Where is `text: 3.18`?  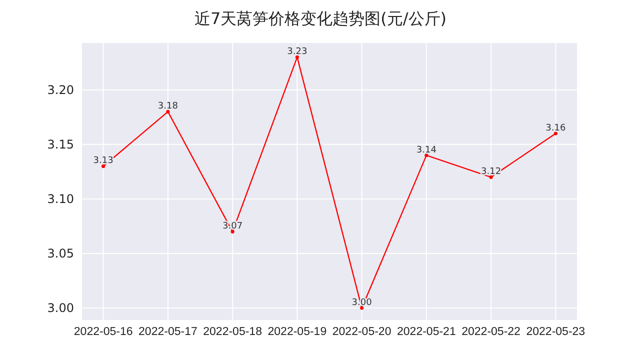 text: 3.18 is located at coordinates (168, 107).